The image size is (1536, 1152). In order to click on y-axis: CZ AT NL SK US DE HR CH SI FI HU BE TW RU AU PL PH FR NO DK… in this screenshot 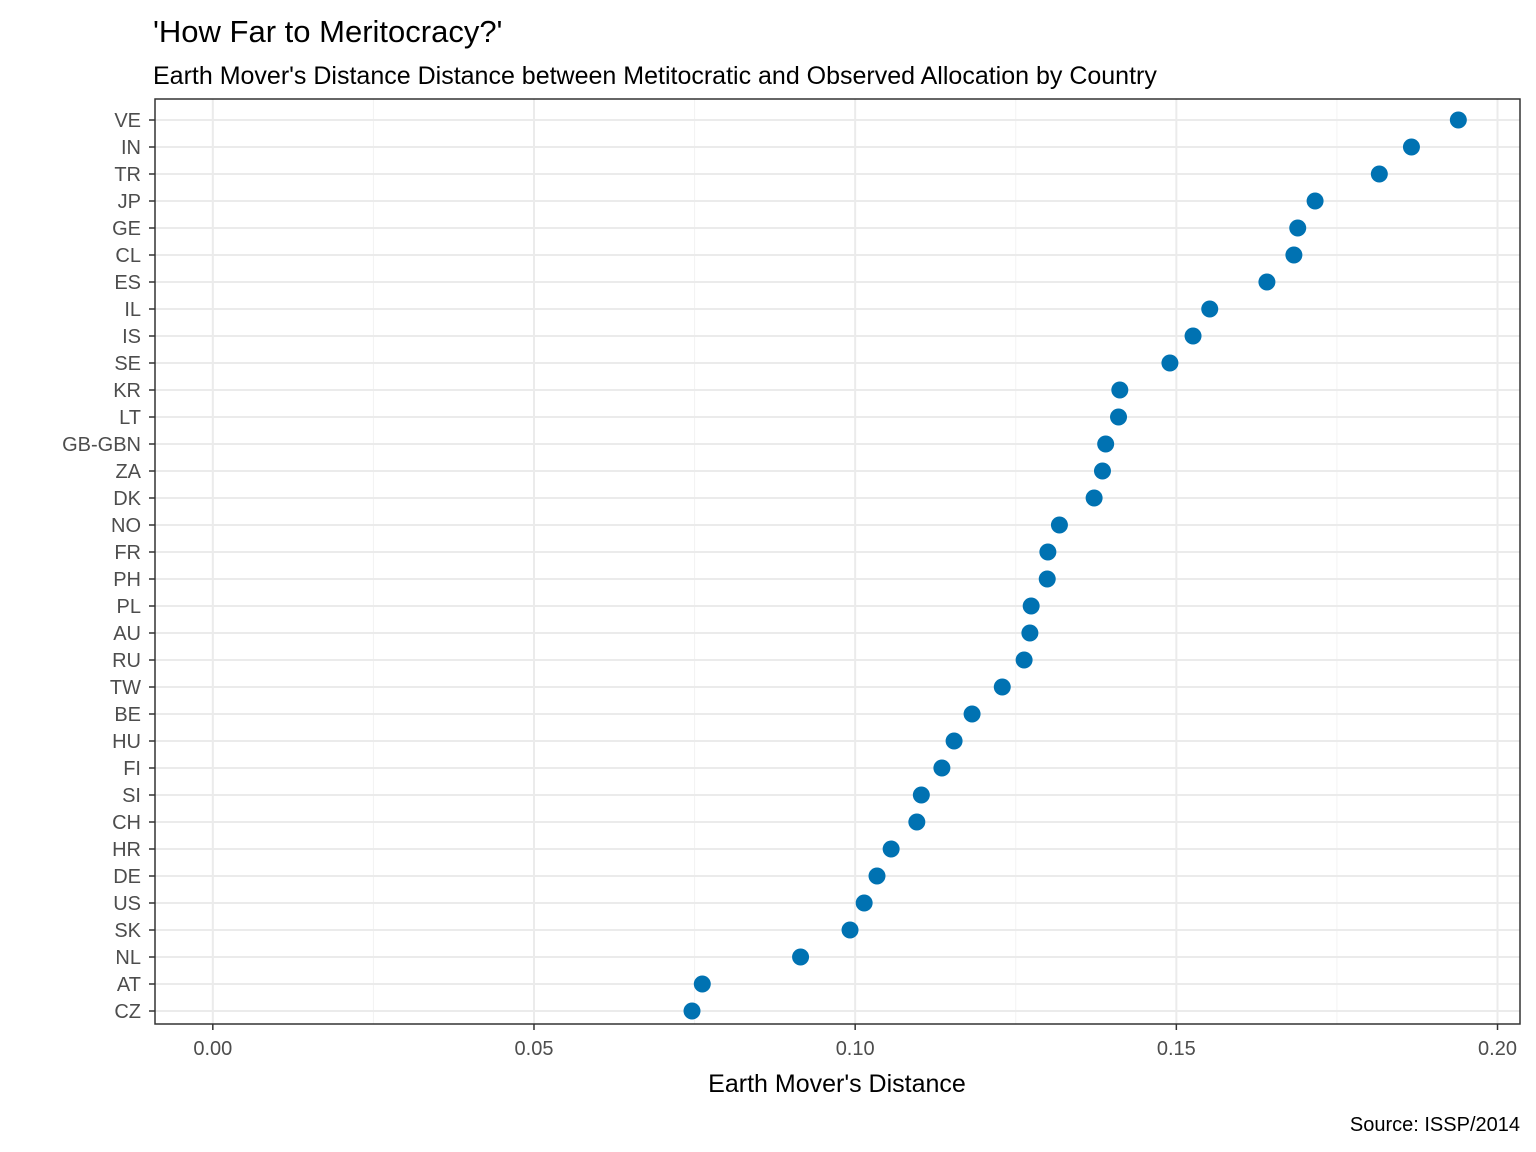, I will do `click(108, 566)`.